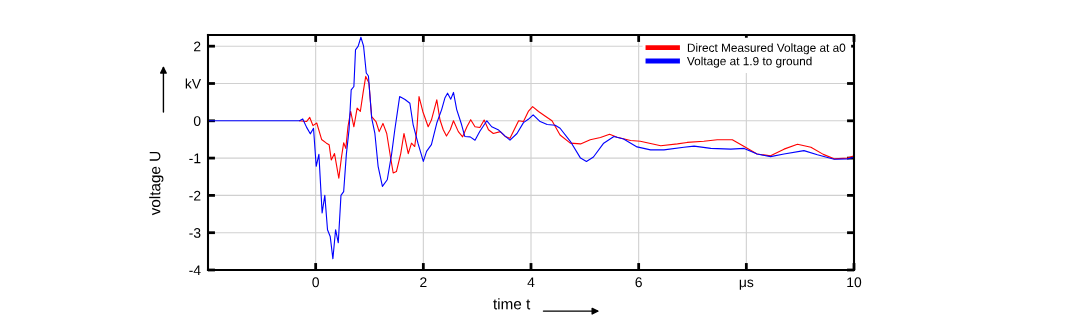  What do you see at coordinates (195, 158) in the screenshot?
I see `y-tick-label: -1` at bounding box center [195, 158].